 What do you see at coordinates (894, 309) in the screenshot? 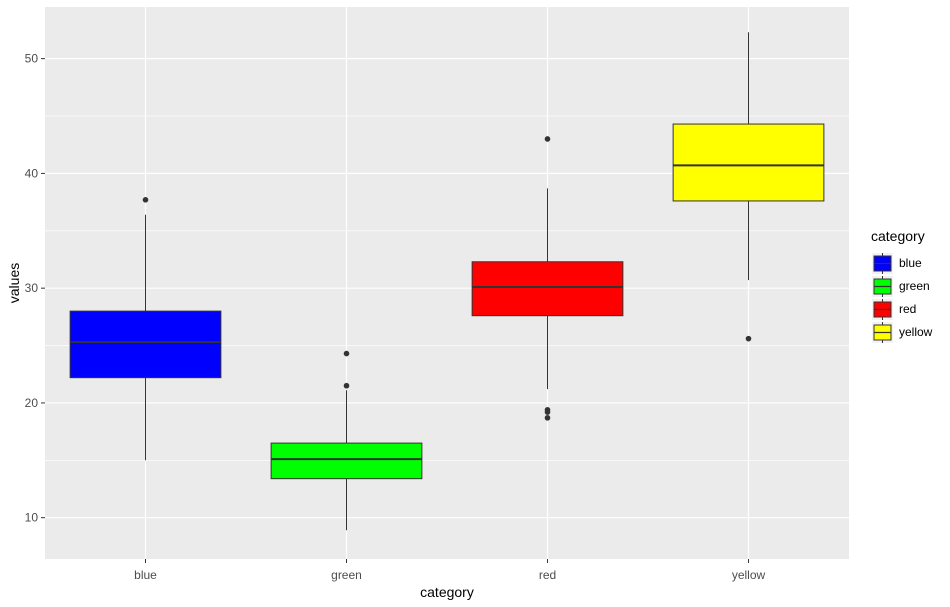
I see `legend-item-red: red` at bounding box center [894, 309].